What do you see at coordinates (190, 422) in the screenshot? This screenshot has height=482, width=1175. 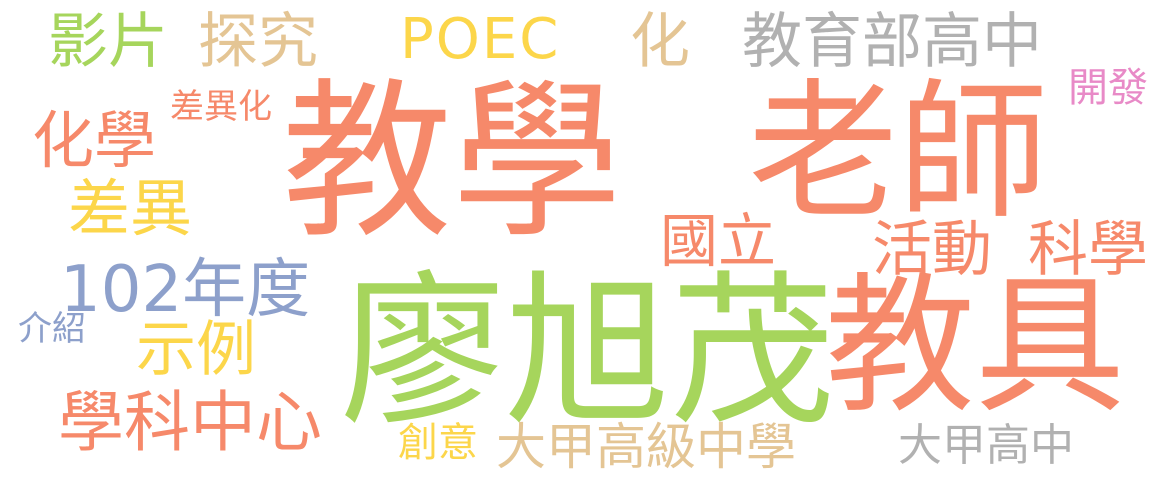 I see `word-xueke-zhongxin: 學科中心` at bounding box center [190, 422].